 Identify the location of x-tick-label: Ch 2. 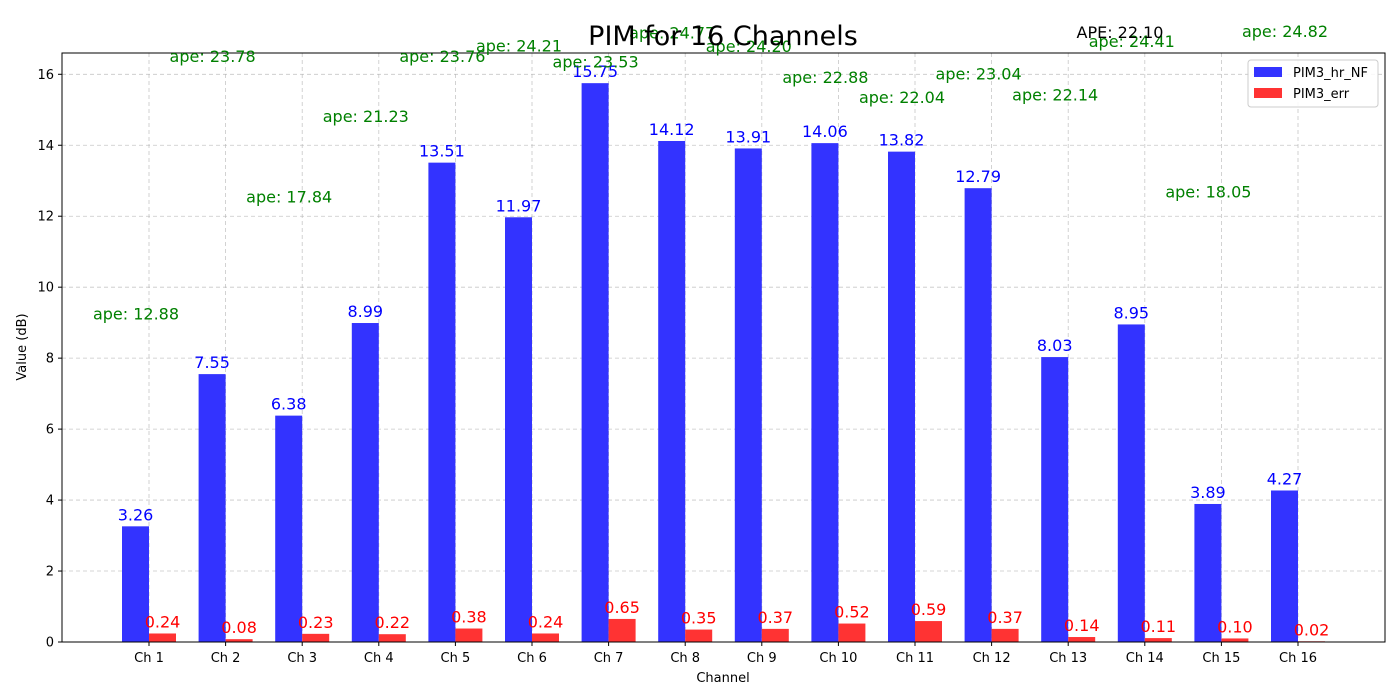
(226, 658).